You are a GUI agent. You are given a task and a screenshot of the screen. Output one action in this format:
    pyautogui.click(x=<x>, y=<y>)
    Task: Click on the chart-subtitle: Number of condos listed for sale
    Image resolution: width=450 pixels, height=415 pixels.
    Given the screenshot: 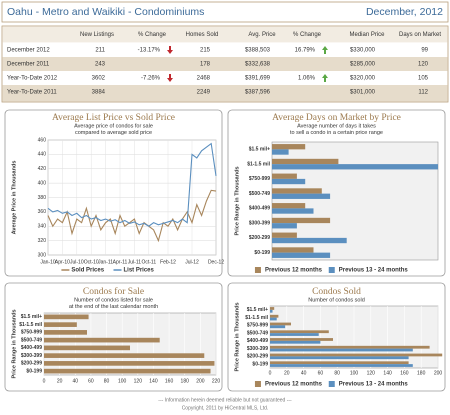 What is the action you would take?
    pyautogui.click(x=113, y=300)
    